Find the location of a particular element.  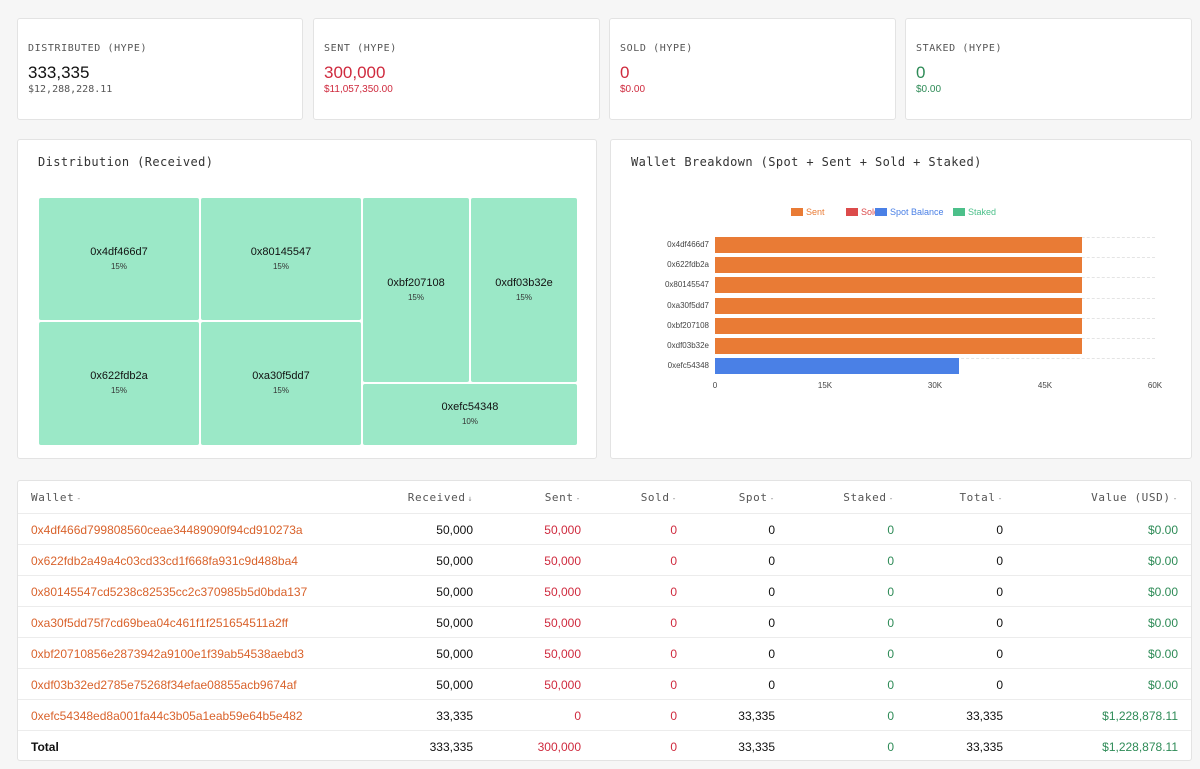

total-usd-value: $1,228,878.11 is located at coordinates (1140, 747).